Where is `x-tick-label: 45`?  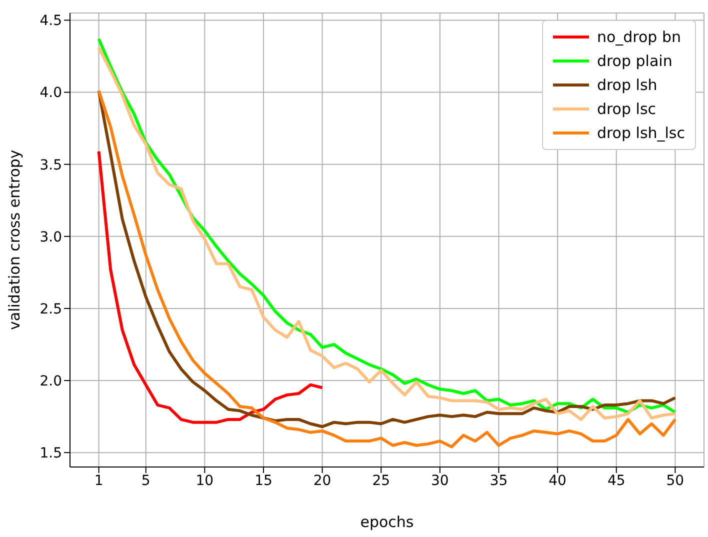
x-tick-label: 45 is located at coordinates (616, 480).